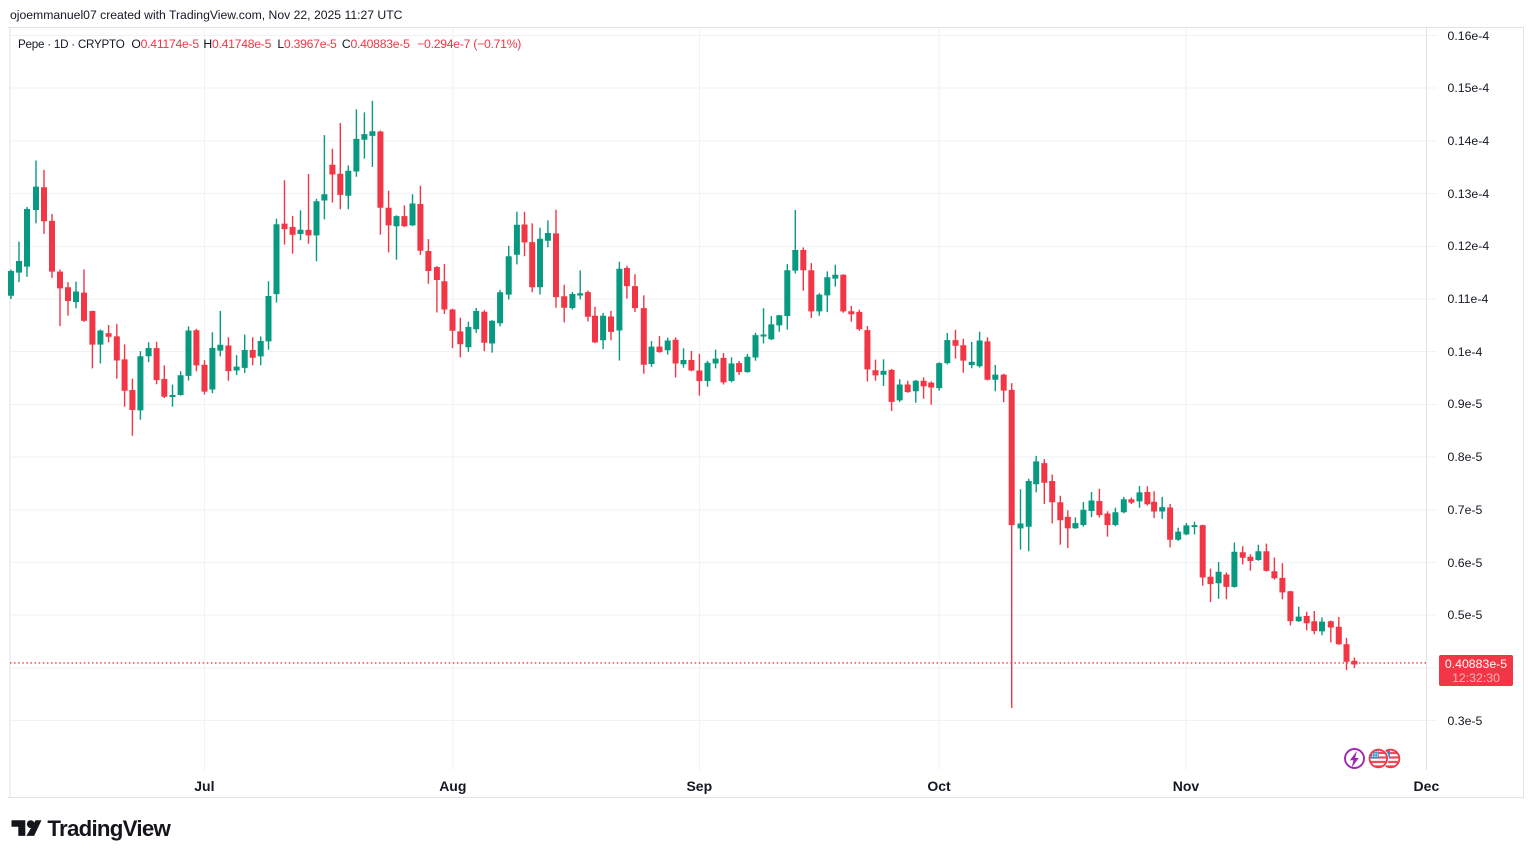 This screenshot has width=1534, height=859. Describe the element at coordinates (109, 829) in the screenshot. I see `svg-text: TradingView` at that location.